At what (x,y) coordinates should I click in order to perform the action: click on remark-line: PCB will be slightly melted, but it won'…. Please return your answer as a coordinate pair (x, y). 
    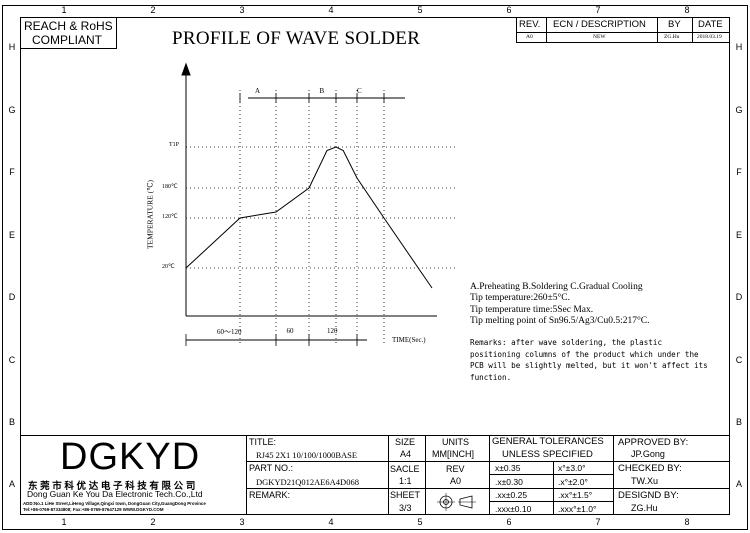
    Looking at the image, I should click on (589, 365).